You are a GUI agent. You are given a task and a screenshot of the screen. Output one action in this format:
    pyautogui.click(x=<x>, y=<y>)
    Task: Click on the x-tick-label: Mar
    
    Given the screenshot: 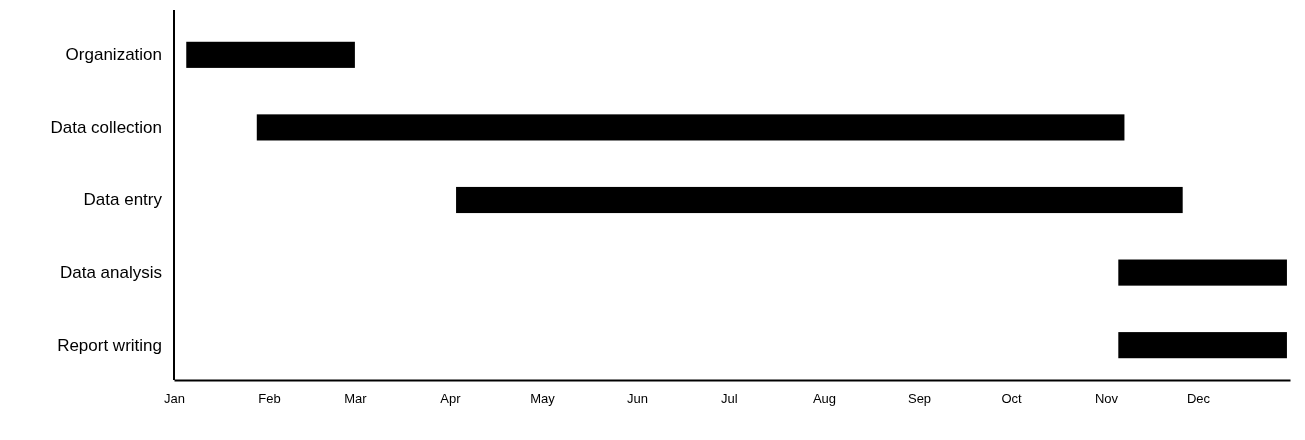 What is the action you would take?
    pyautogui.click(x=356, y=399)
    